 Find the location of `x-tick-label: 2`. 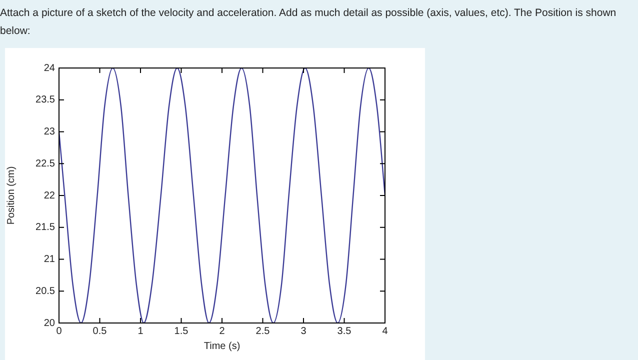

x-tick-label: 2 is located at coordinates (222, 331).